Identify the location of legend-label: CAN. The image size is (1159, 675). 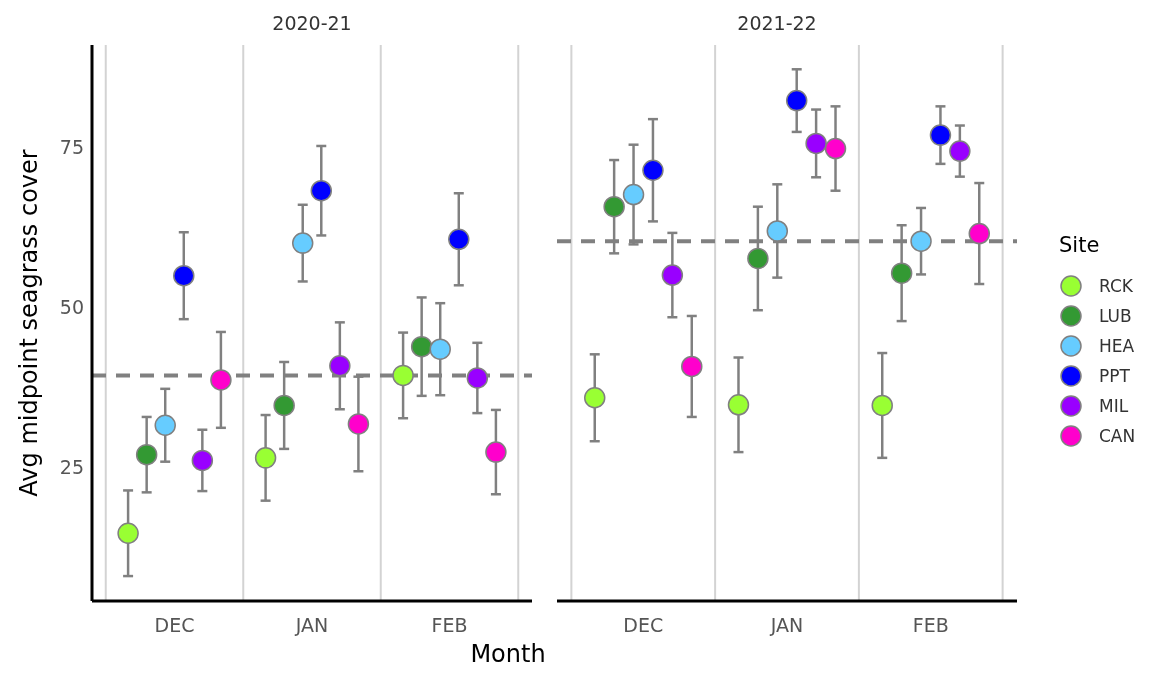
(1117, 436).